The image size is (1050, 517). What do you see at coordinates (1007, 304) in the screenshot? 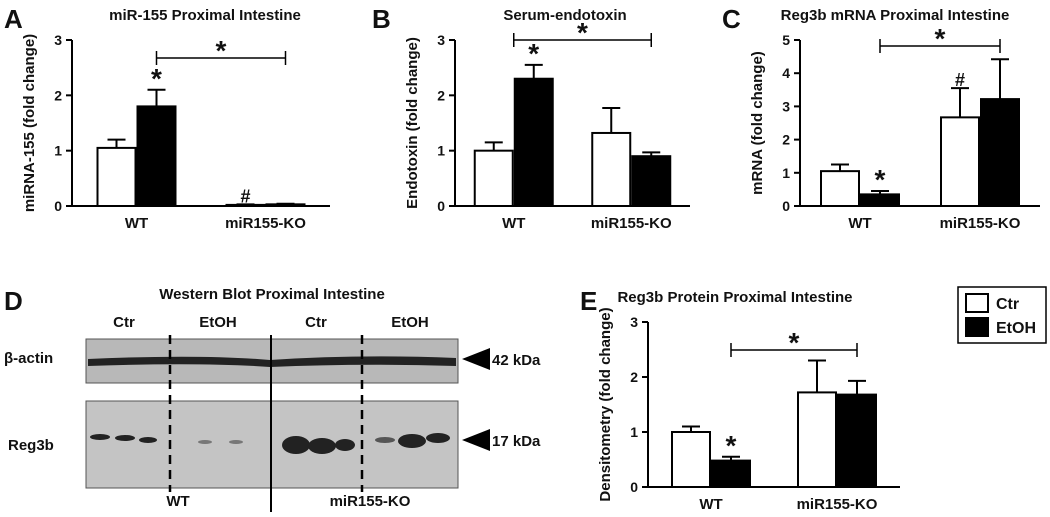
I see `legend-label: Ctr` at bounding box center [1007, 304].